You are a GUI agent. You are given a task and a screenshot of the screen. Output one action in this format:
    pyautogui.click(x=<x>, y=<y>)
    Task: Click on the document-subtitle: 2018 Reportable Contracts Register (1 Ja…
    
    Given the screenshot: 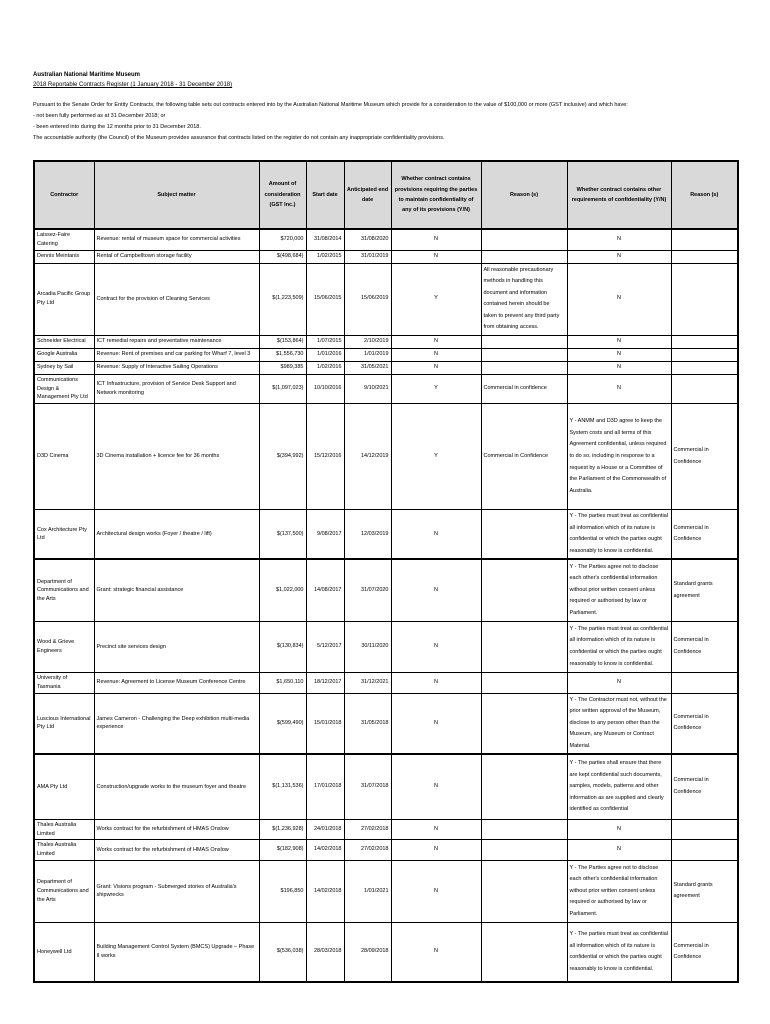 What is the action you would take?
    pyautogui.click(x=133, y=85)
    